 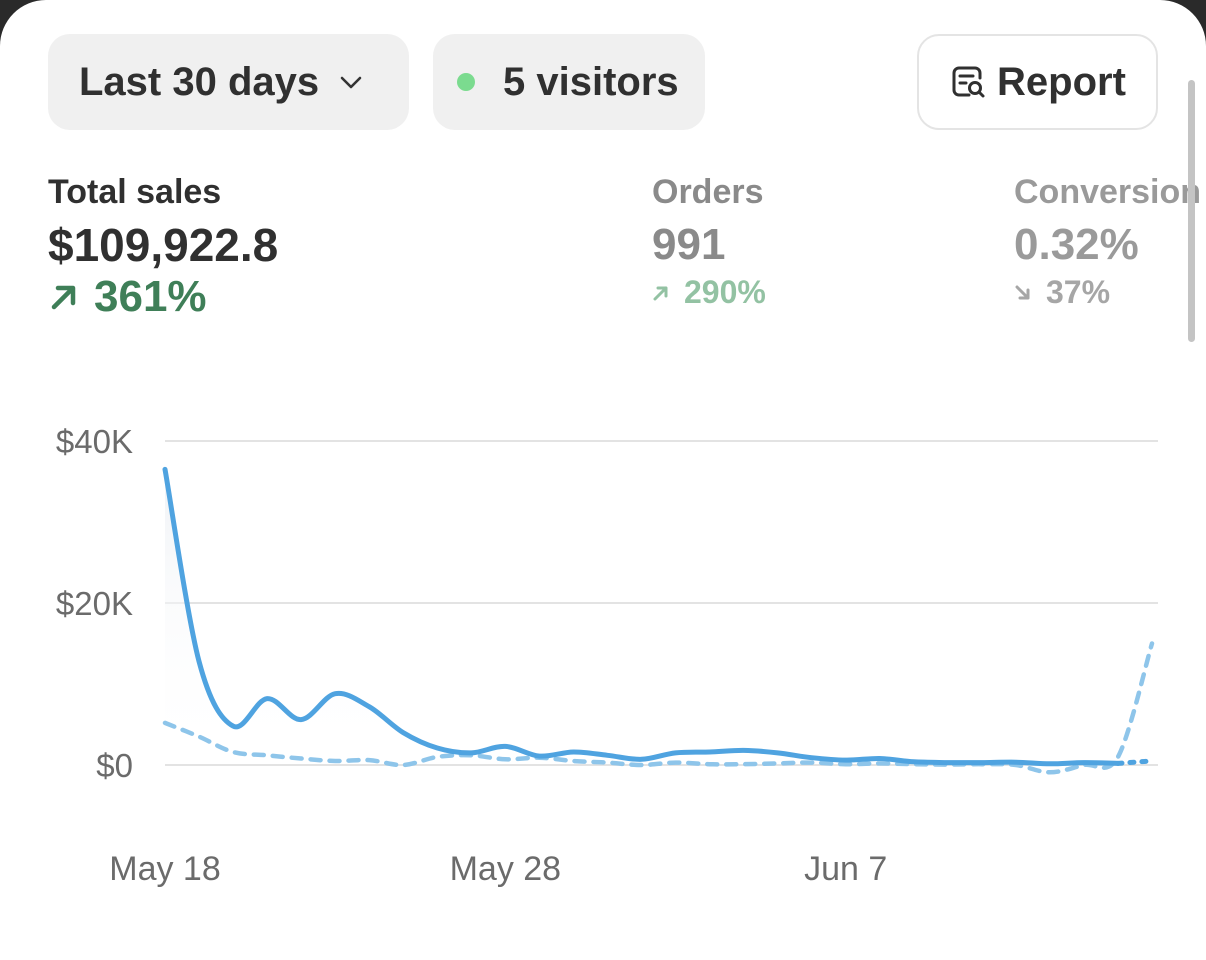 What do you see at coordinates (466, 82) in the screenshot?
I see `live-dot-icon` at bounding box center [466, 82].